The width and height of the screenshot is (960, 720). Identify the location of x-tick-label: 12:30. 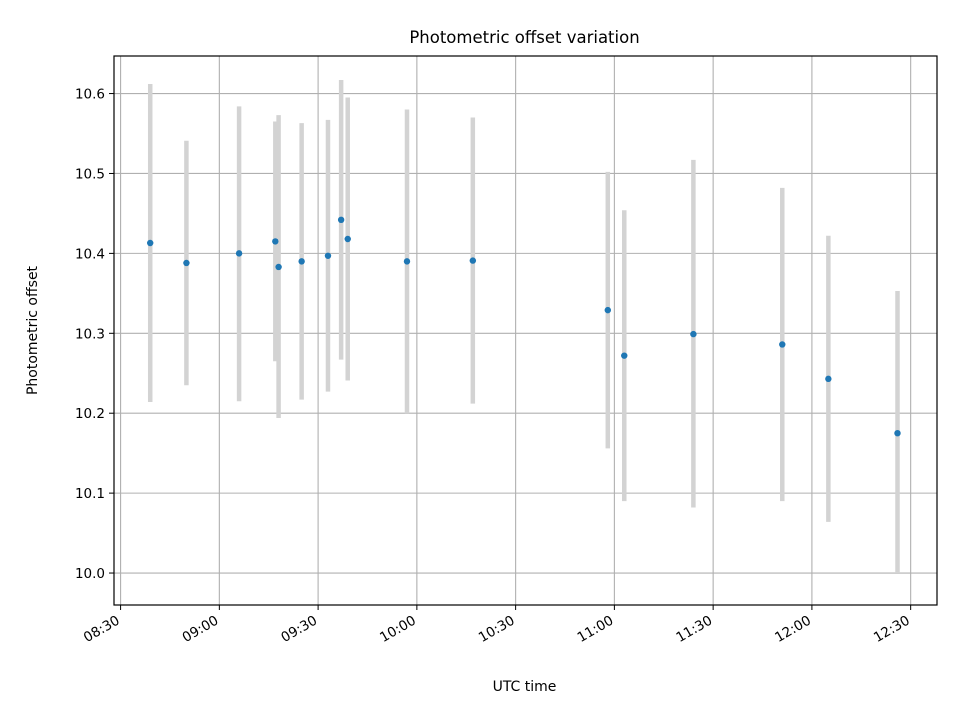
(892, 629).